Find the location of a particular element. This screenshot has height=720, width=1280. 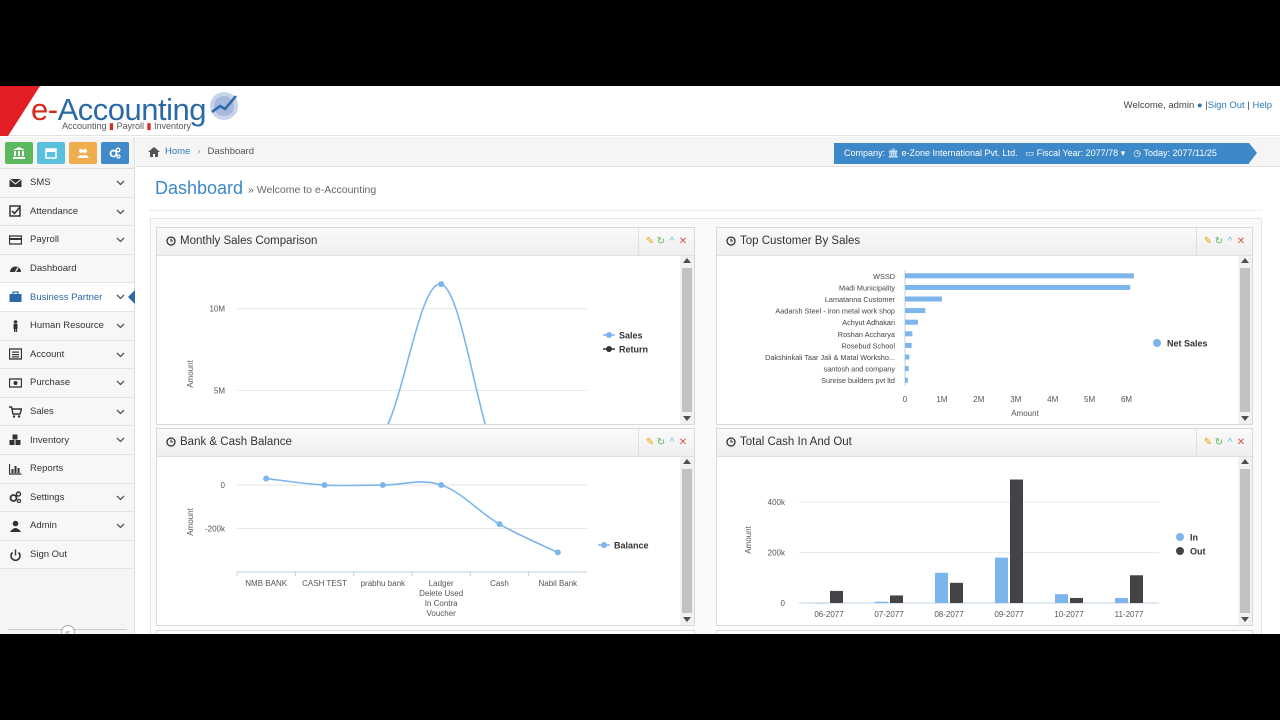

sidebar-item-reports: Reports is located at coordinates (67, 469).